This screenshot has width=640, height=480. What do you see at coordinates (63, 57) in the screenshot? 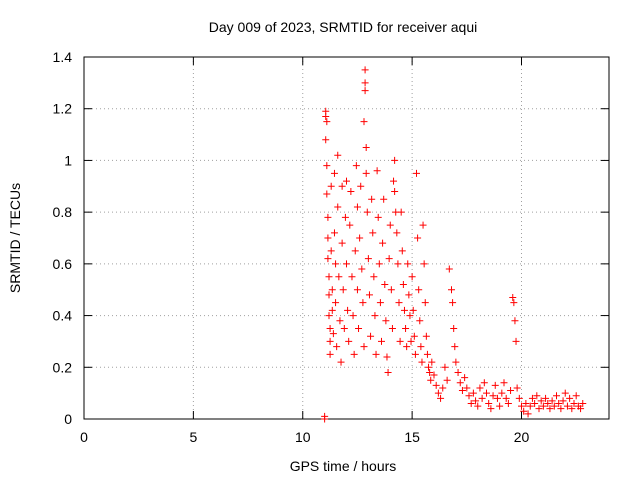
I see `y-tick-label: 1.4` at bounding box center [63, 57].